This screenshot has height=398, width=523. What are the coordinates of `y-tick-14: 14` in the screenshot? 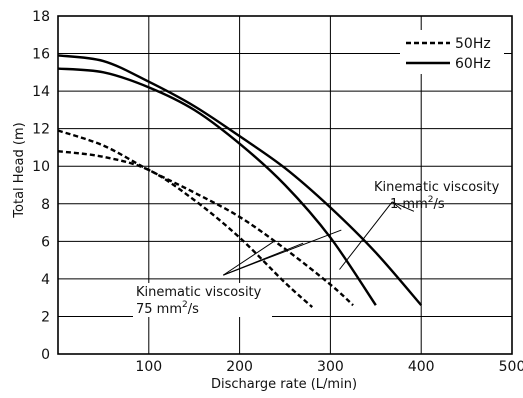 It's located at (41, 92).